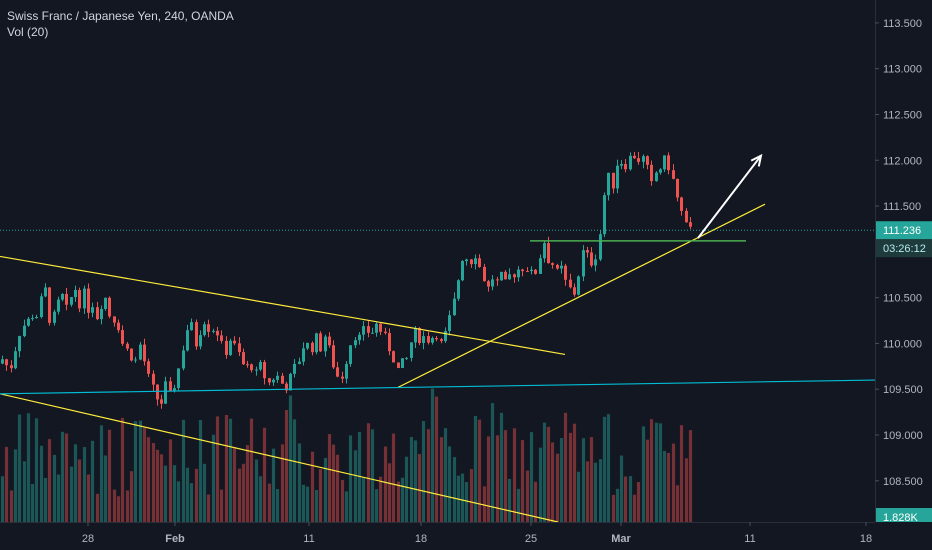 The image size is (932, 550). I want to click on arrow-line, so click(729, 197).